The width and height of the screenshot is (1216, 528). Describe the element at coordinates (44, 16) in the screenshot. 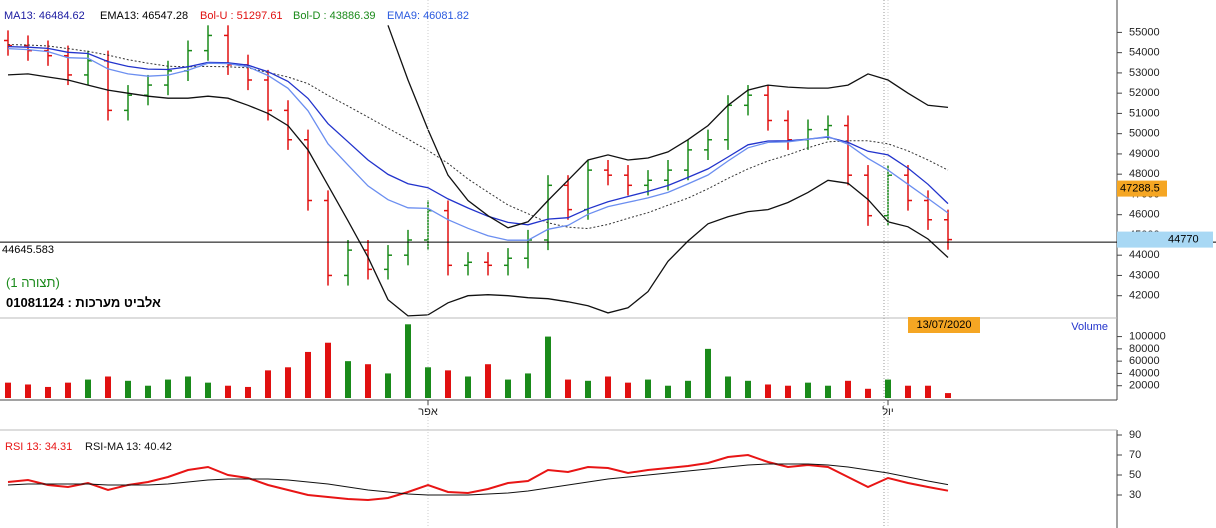

I see `legend-entry: MA13: 46484.62` at that location.